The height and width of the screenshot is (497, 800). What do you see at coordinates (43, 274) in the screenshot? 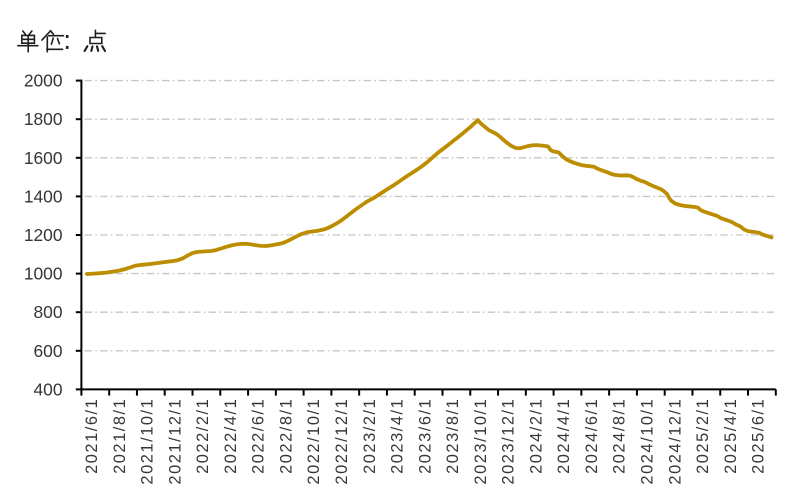
I see `svg-text: 1000` at bounding box center [43, 274].